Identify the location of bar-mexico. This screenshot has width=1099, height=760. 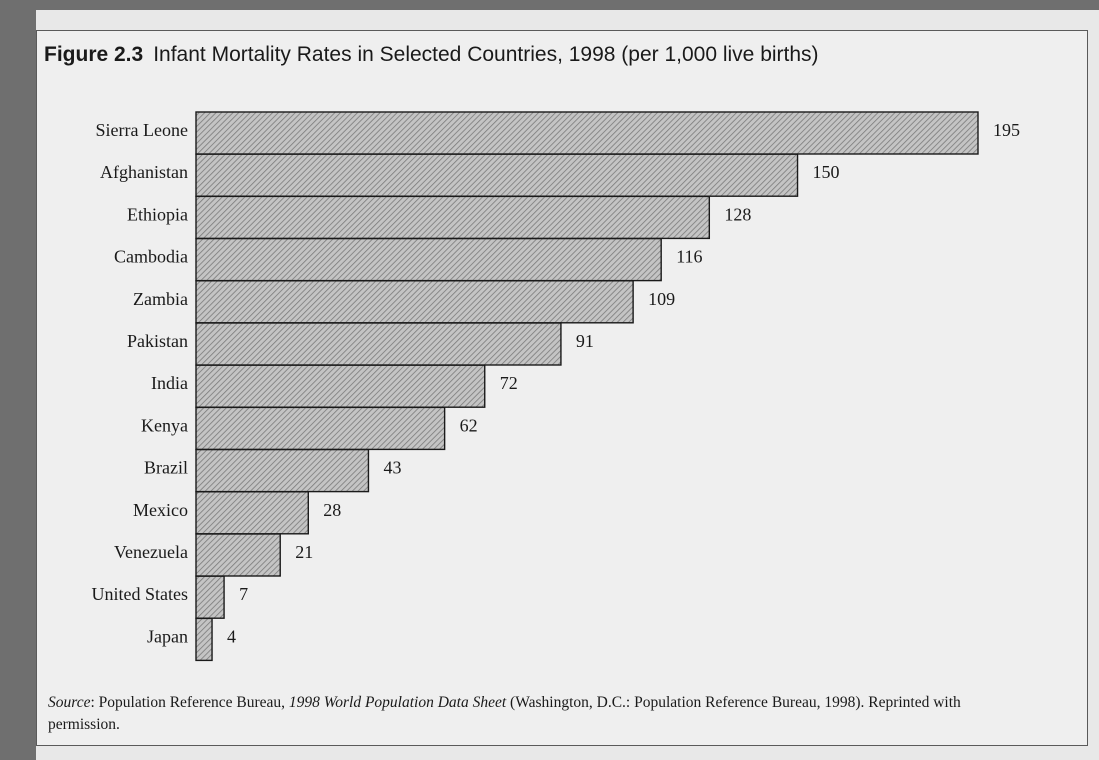
(252, 513).